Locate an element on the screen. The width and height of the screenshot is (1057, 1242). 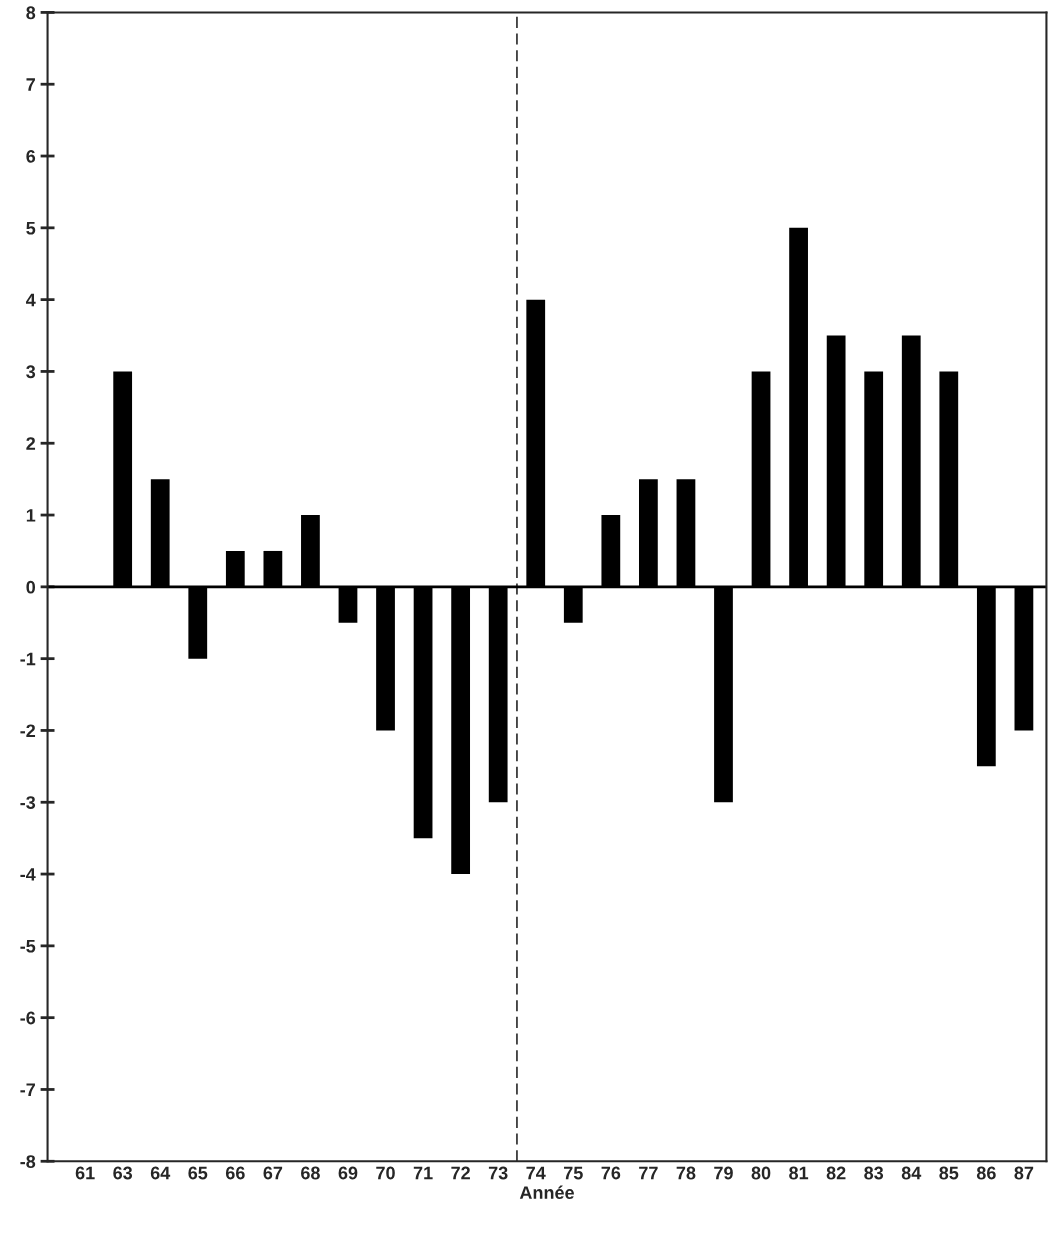
y-tick-label: -7 is located at coordinates (27, 1090).